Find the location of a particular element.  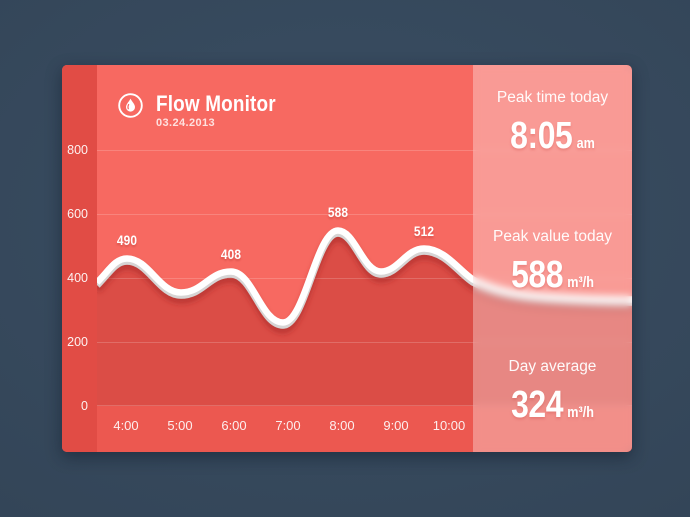

x-axis-tick: 8:00 is located at coordinates (342, 425).